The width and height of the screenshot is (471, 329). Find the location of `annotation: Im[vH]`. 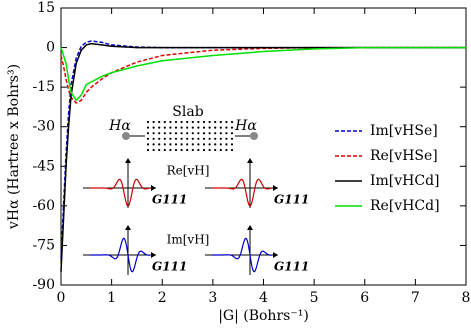

annotation: Im[vH] is located at coordinates (188, 240).